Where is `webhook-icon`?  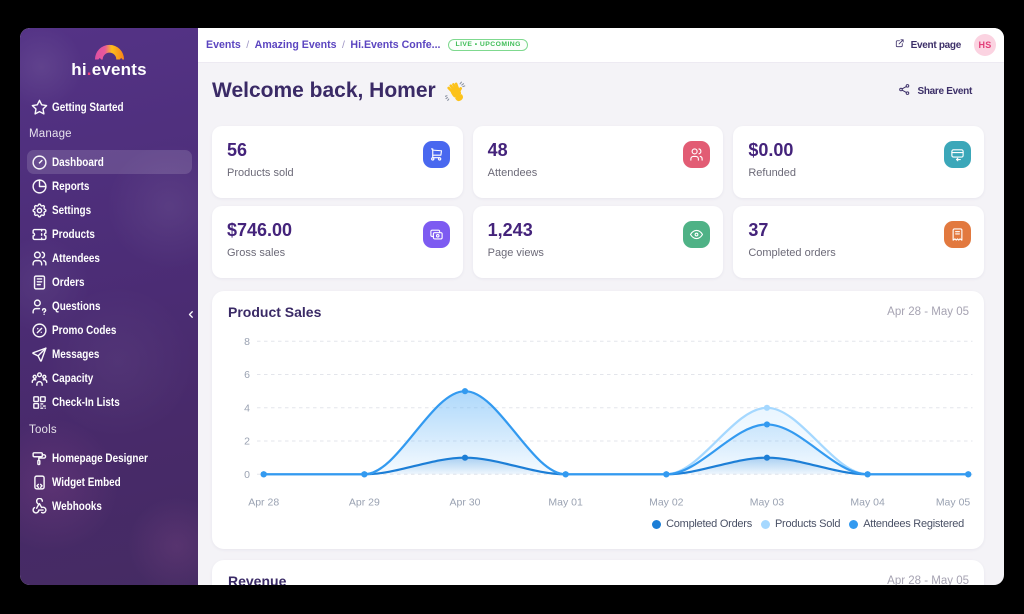 webhook-icon is located at coordinates (39, 506).